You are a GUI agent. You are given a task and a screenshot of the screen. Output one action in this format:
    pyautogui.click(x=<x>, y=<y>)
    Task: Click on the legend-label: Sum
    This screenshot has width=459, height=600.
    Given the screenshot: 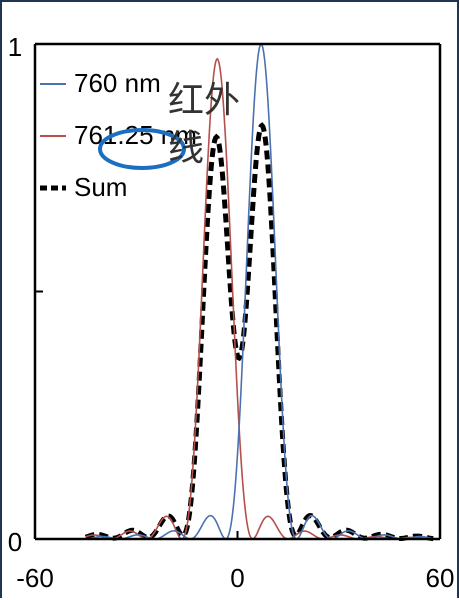 What is the action you would take?
    pyautogui.click(x=100, y=187)
    